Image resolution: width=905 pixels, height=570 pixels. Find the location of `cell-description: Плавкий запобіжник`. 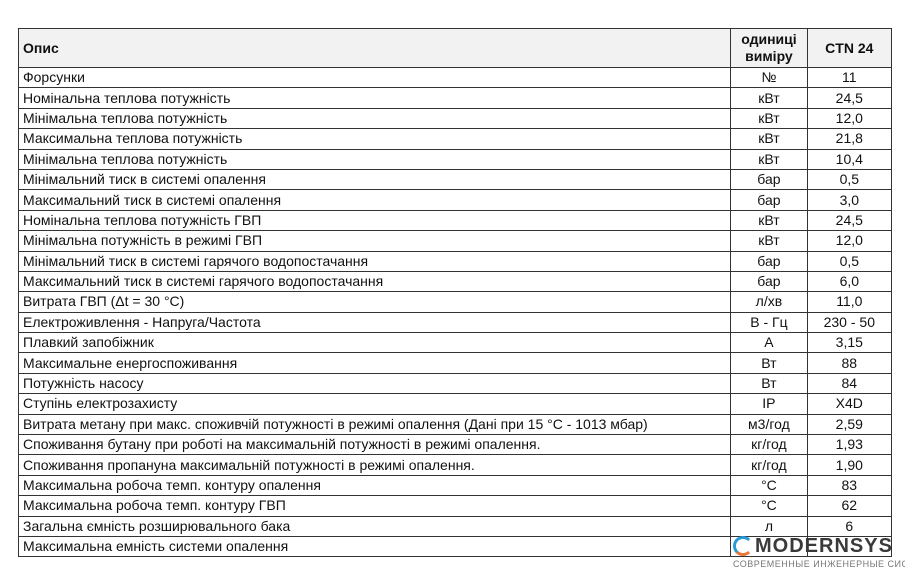

cell-description: Плавкий запобіжник is located at coordinates (374, 343).